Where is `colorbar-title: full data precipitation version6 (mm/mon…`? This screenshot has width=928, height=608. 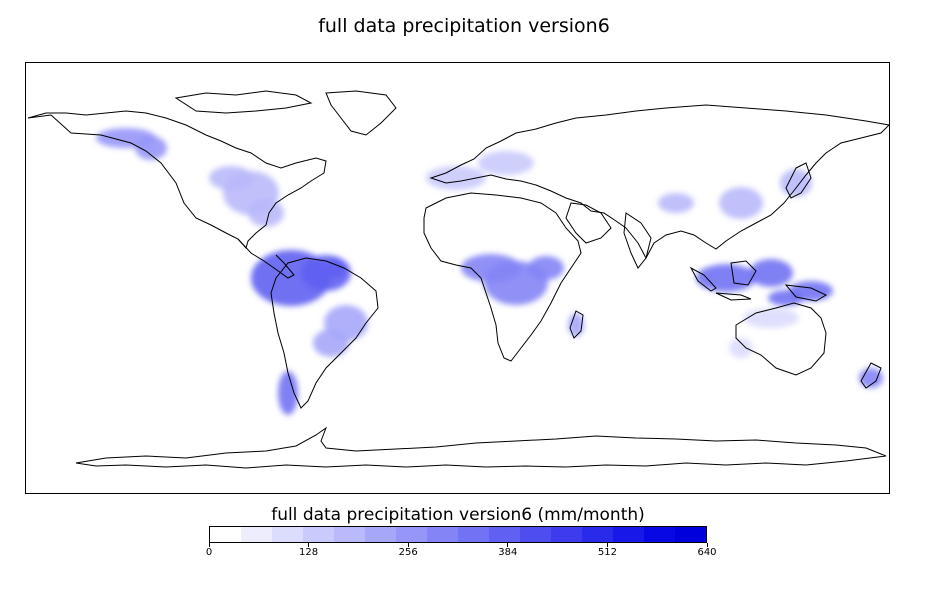
colorbar-title: full data precipitation version6 (mm/mon… is located at coordinates (458, 515).